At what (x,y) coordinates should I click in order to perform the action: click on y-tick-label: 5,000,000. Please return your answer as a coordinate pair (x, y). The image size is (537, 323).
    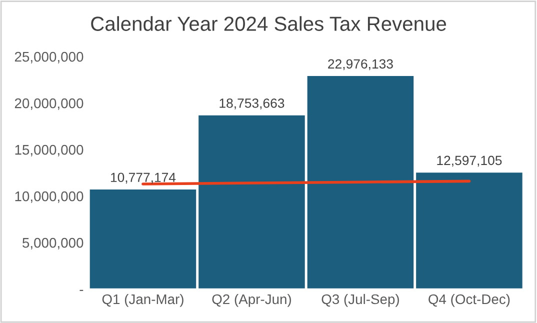
    Looking at the image, I should click on (53, 244).